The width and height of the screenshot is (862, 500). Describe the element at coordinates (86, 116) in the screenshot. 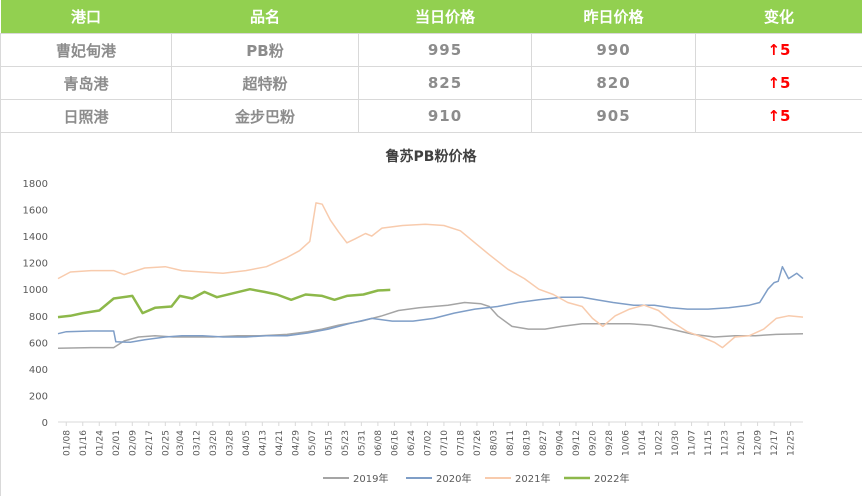

I see `cell-port: 日照港` at that location.